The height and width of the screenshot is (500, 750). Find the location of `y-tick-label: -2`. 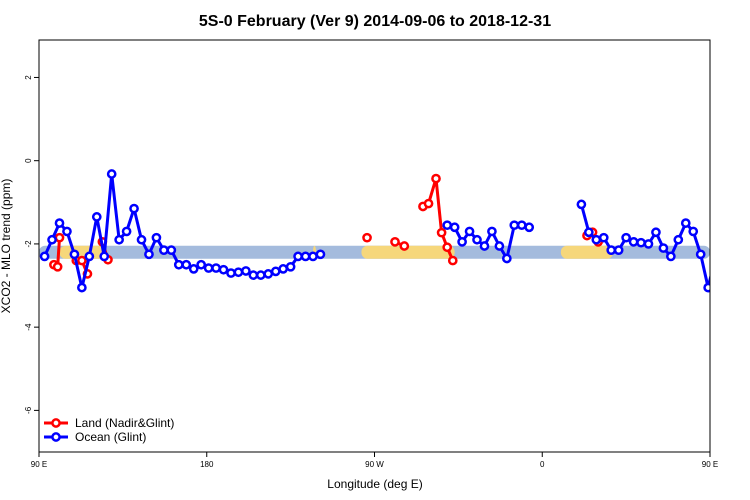

y-tick-label: -2 is located at coordinates (28, 244).